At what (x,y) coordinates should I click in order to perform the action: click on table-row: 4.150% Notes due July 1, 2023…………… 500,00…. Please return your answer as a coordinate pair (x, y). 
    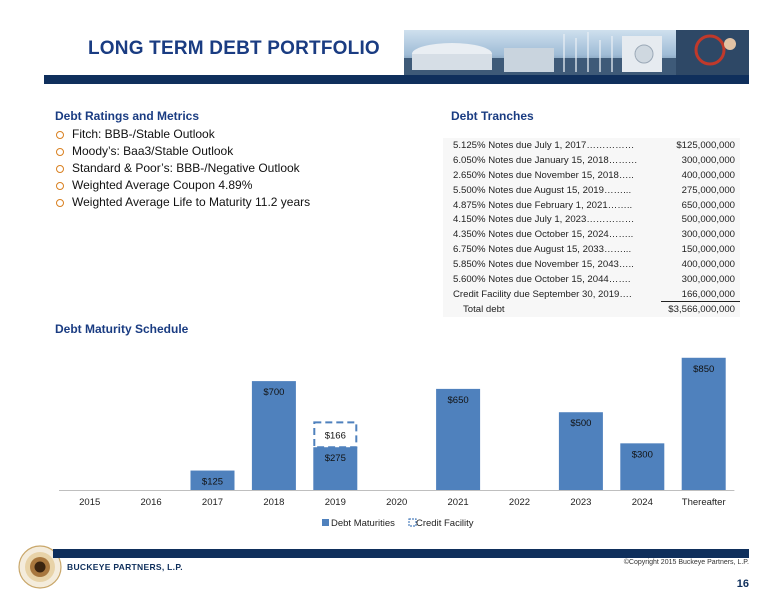
    Looking at the image, I should click on (594, 220).